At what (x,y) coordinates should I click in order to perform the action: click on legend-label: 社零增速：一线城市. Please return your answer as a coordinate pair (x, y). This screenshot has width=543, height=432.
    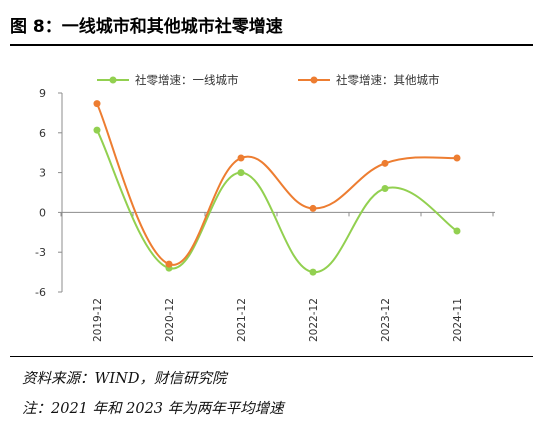
    Looking at the image, I should click on (187, 80).